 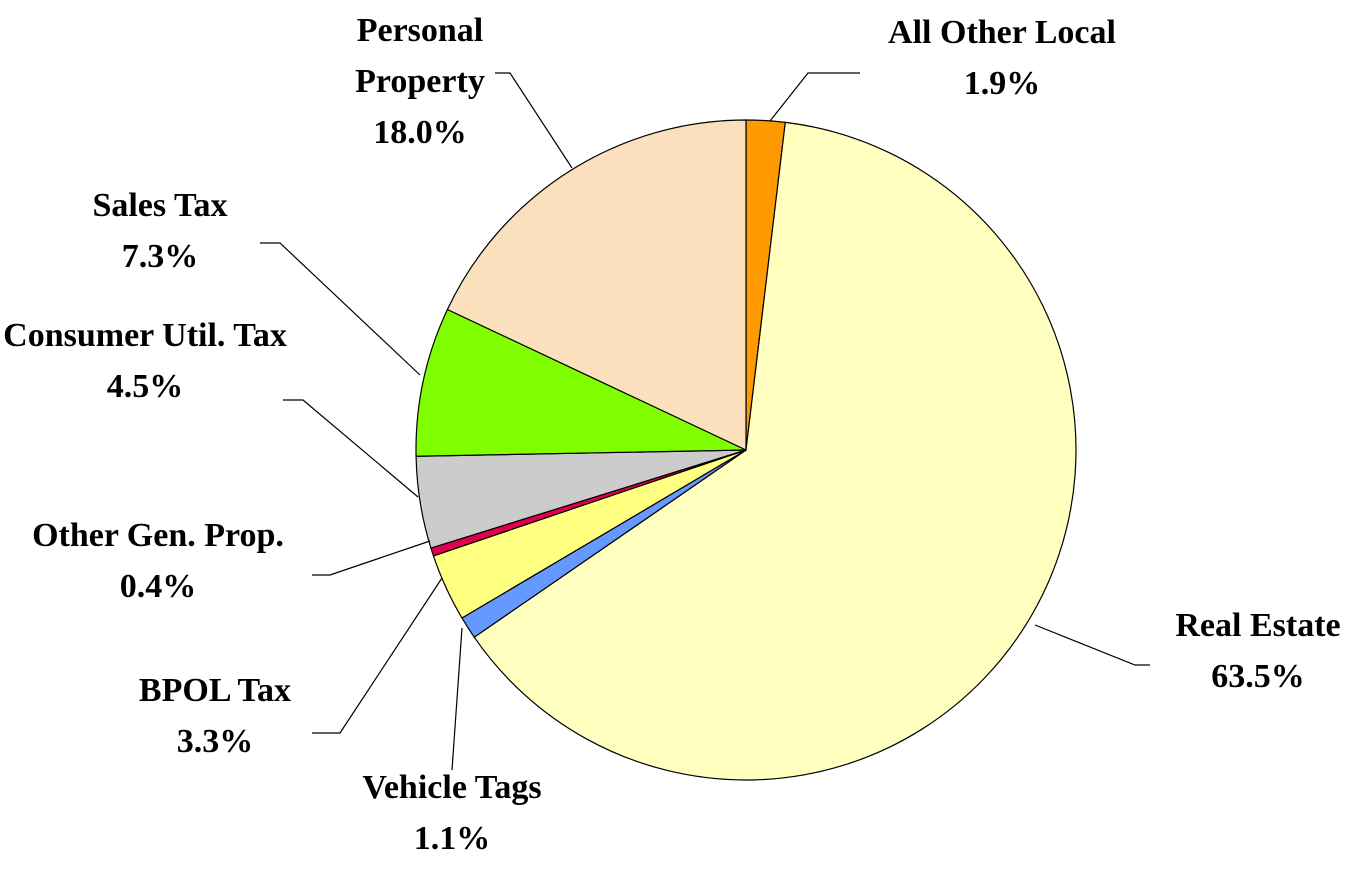 What do you see at coordinates (160, 231) in the screenshot?
I see `slice-label: Sales Tax 7.3%` at bounding box center [160, 231].